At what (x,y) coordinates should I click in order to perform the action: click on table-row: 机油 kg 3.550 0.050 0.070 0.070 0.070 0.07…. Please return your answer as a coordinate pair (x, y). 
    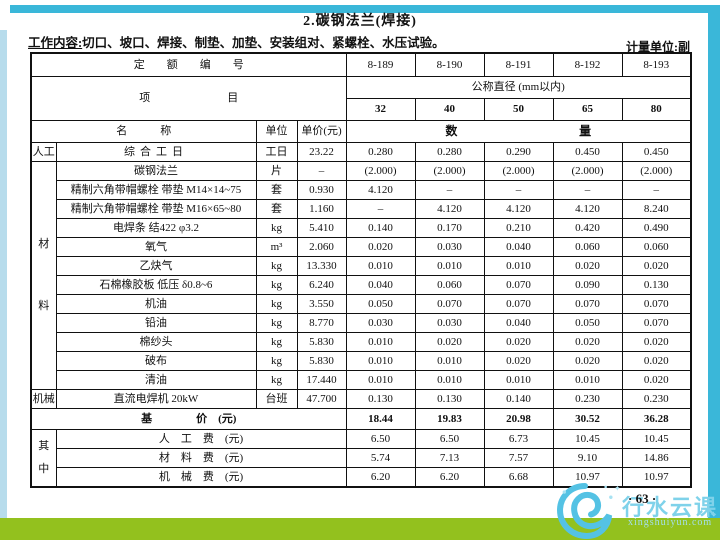
    Looking at the image, I should click on (361, 303).